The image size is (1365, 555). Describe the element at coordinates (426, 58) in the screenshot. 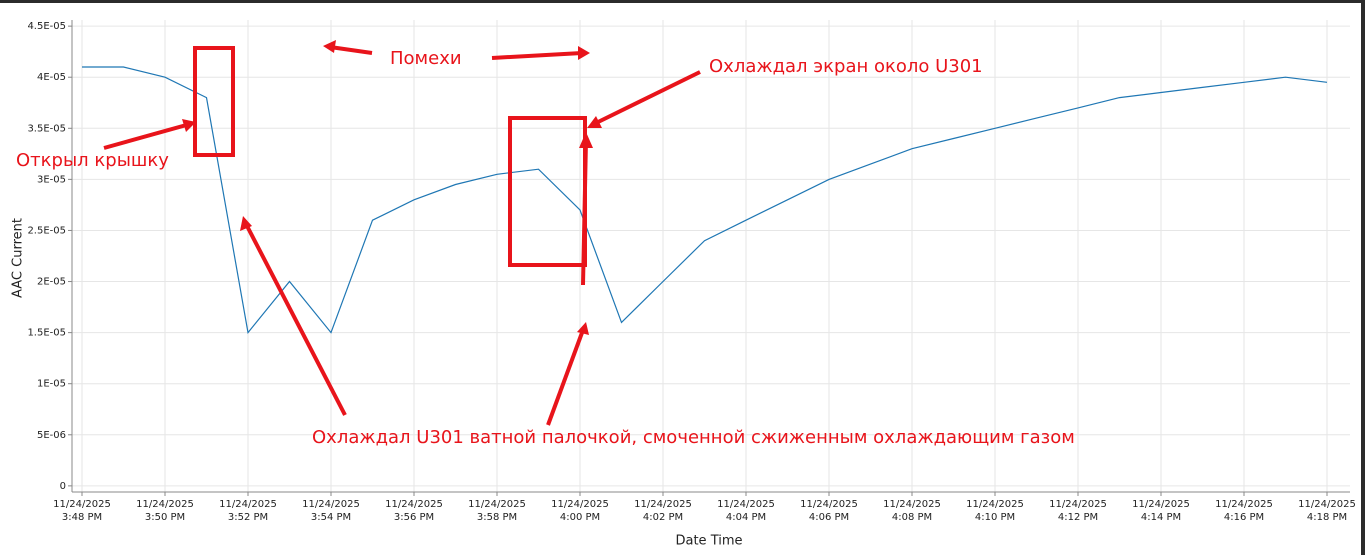

I see `annotation: Помехи` at that location.